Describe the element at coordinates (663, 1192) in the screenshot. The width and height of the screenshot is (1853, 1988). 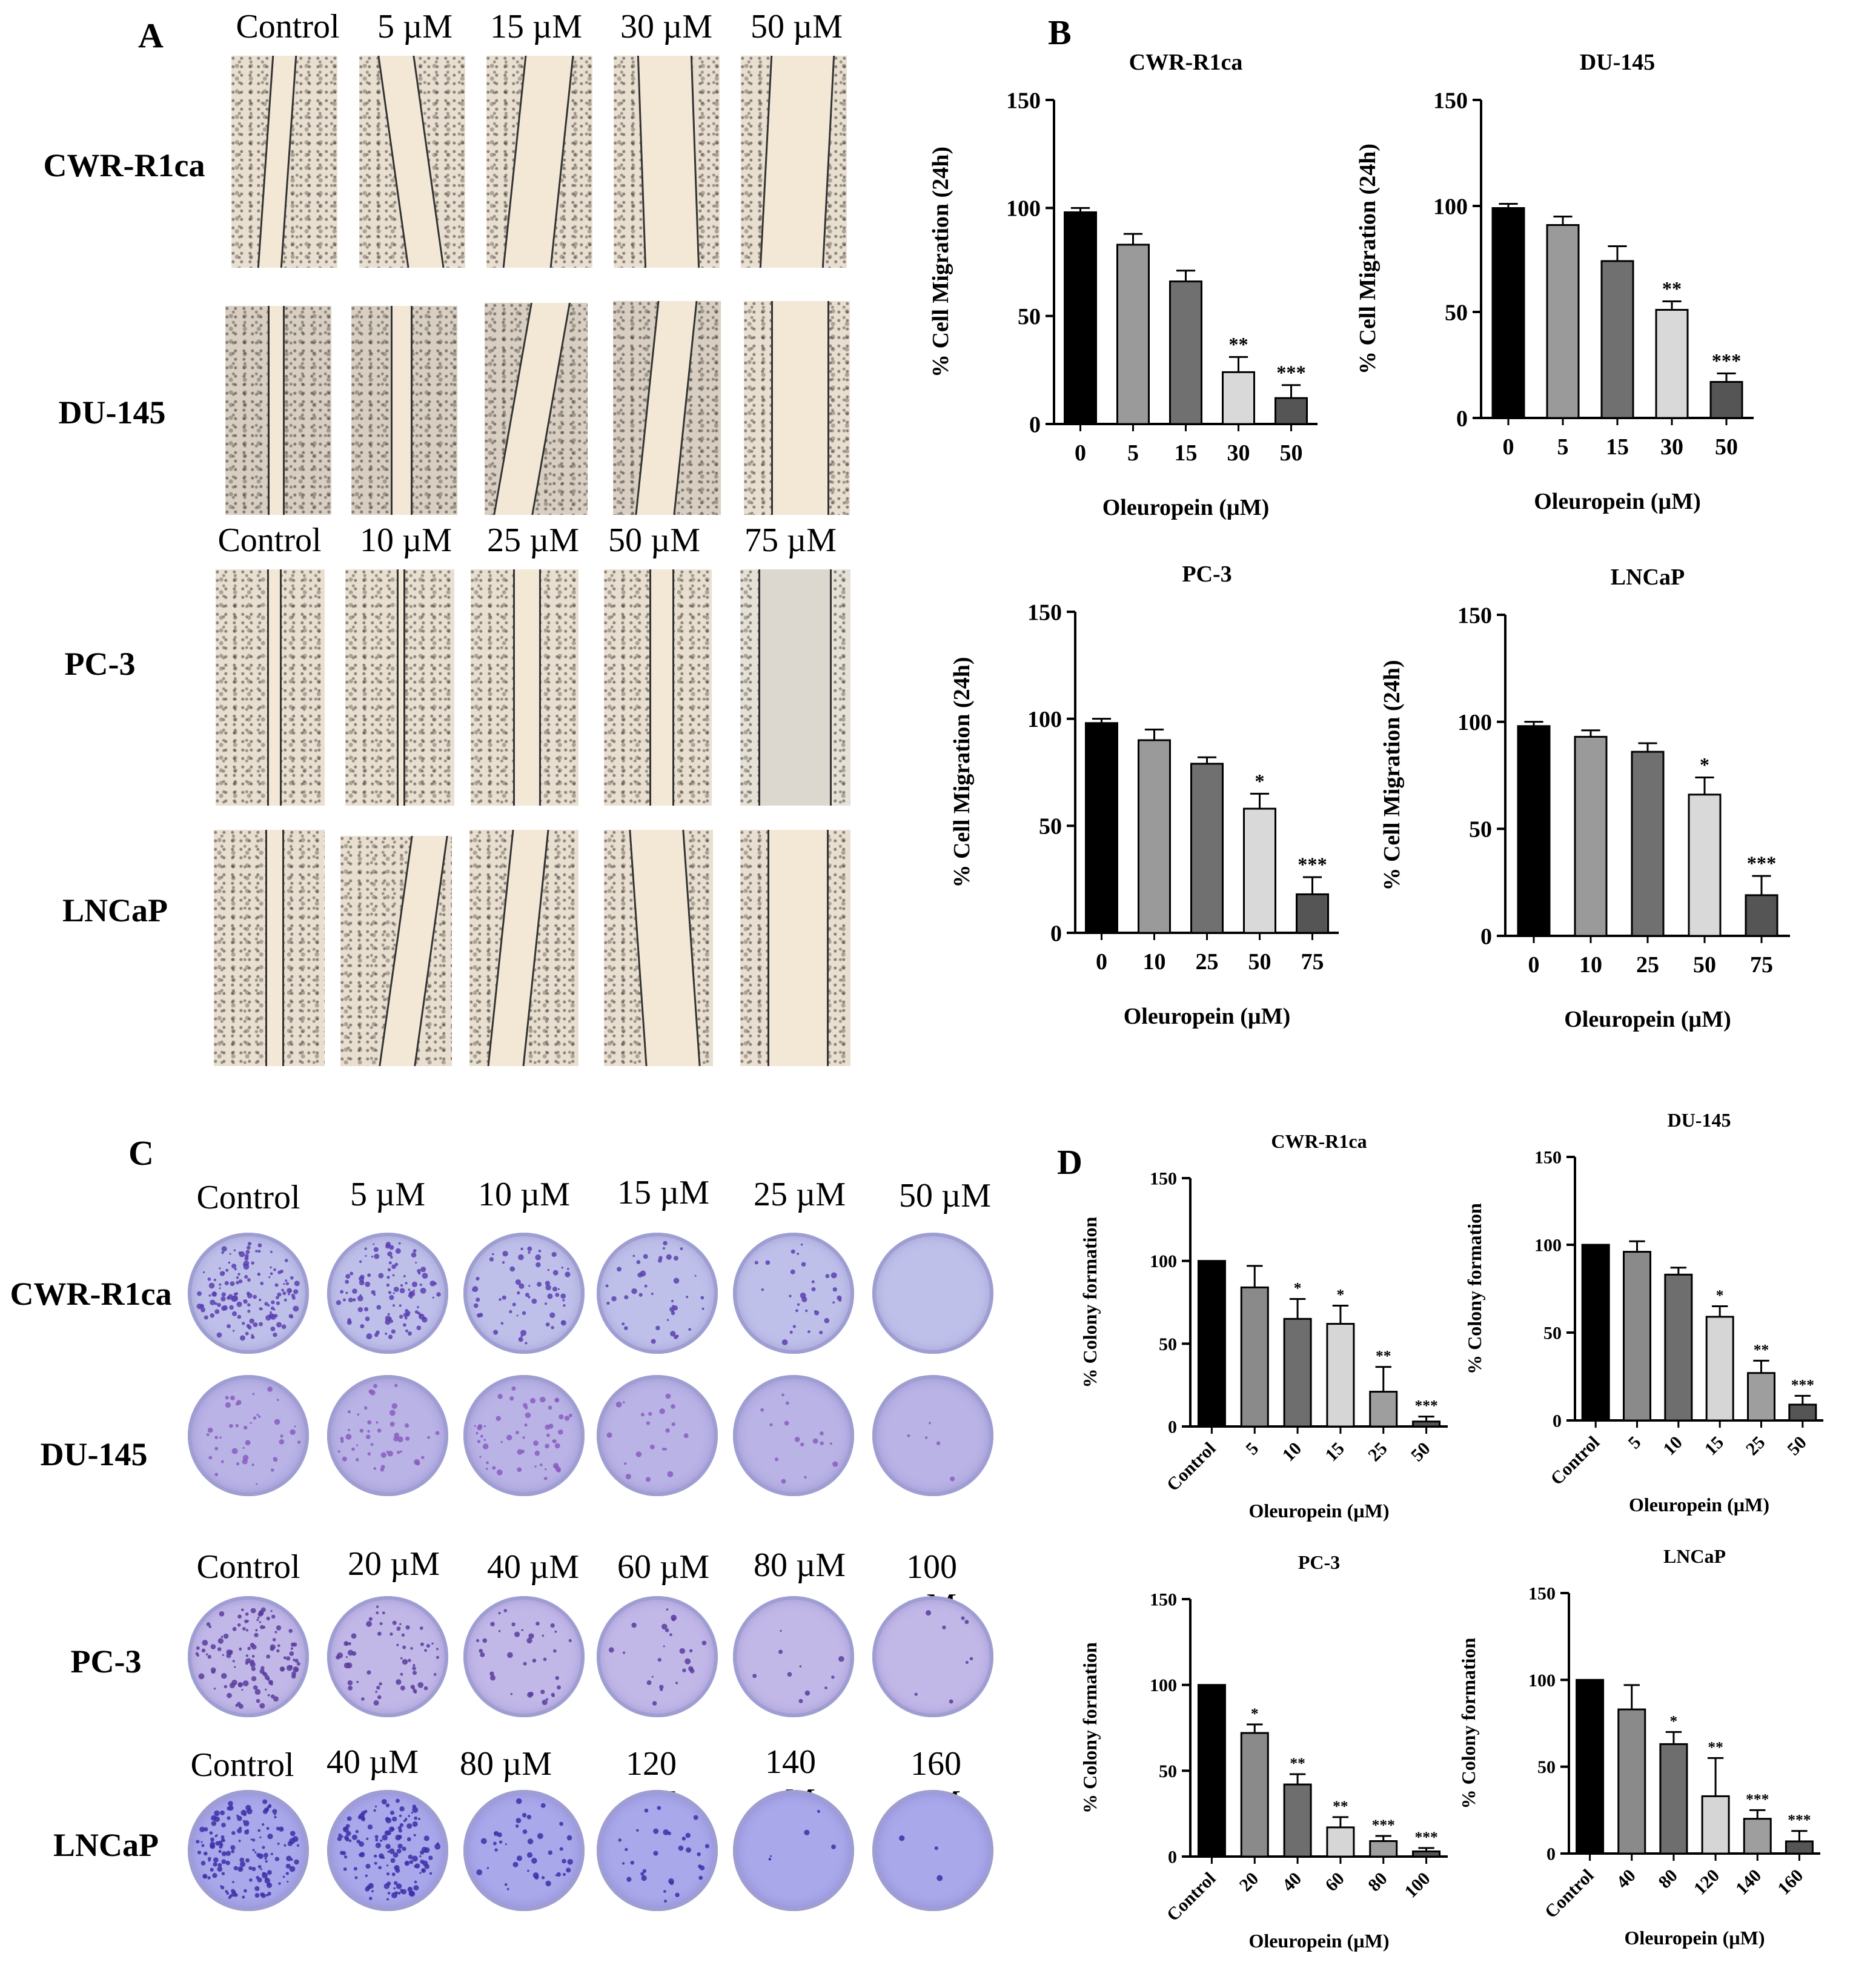
I see `col-head-c1-3: 15 µM` at that location.